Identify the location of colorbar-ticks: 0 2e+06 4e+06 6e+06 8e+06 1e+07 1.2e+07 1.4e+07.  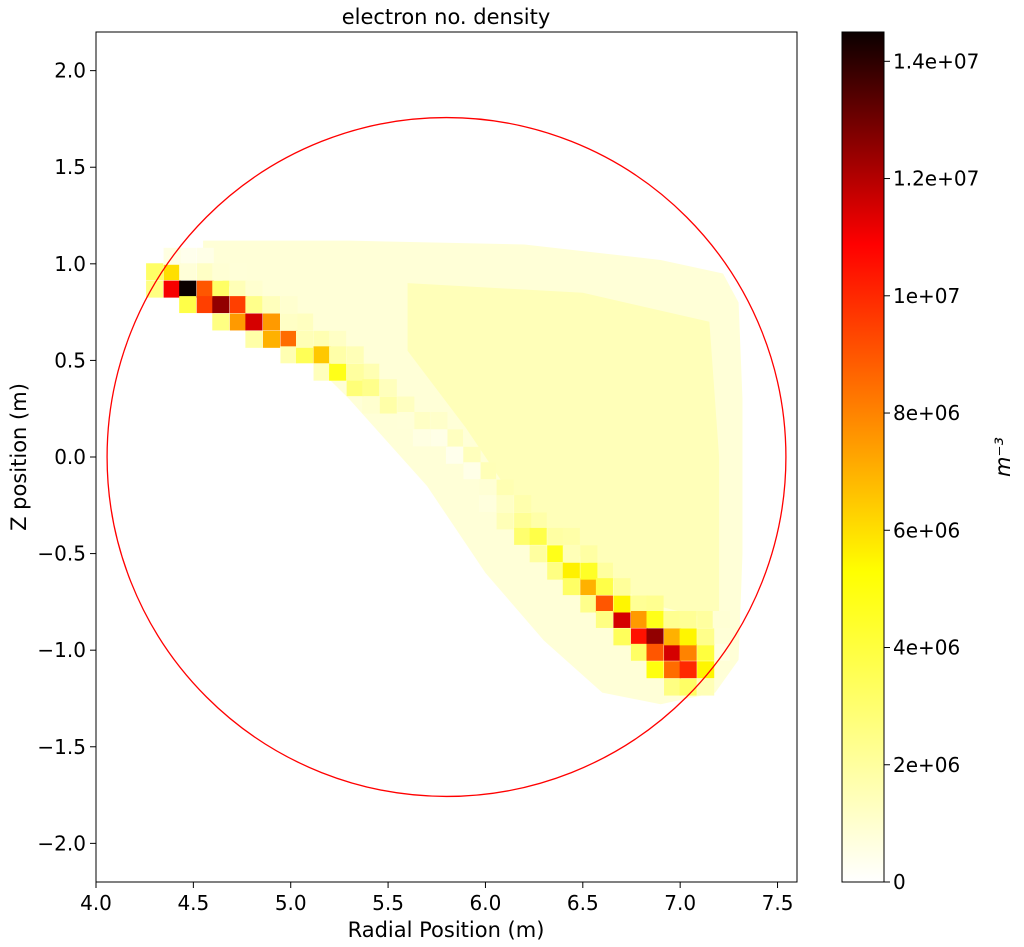
(931, 471).